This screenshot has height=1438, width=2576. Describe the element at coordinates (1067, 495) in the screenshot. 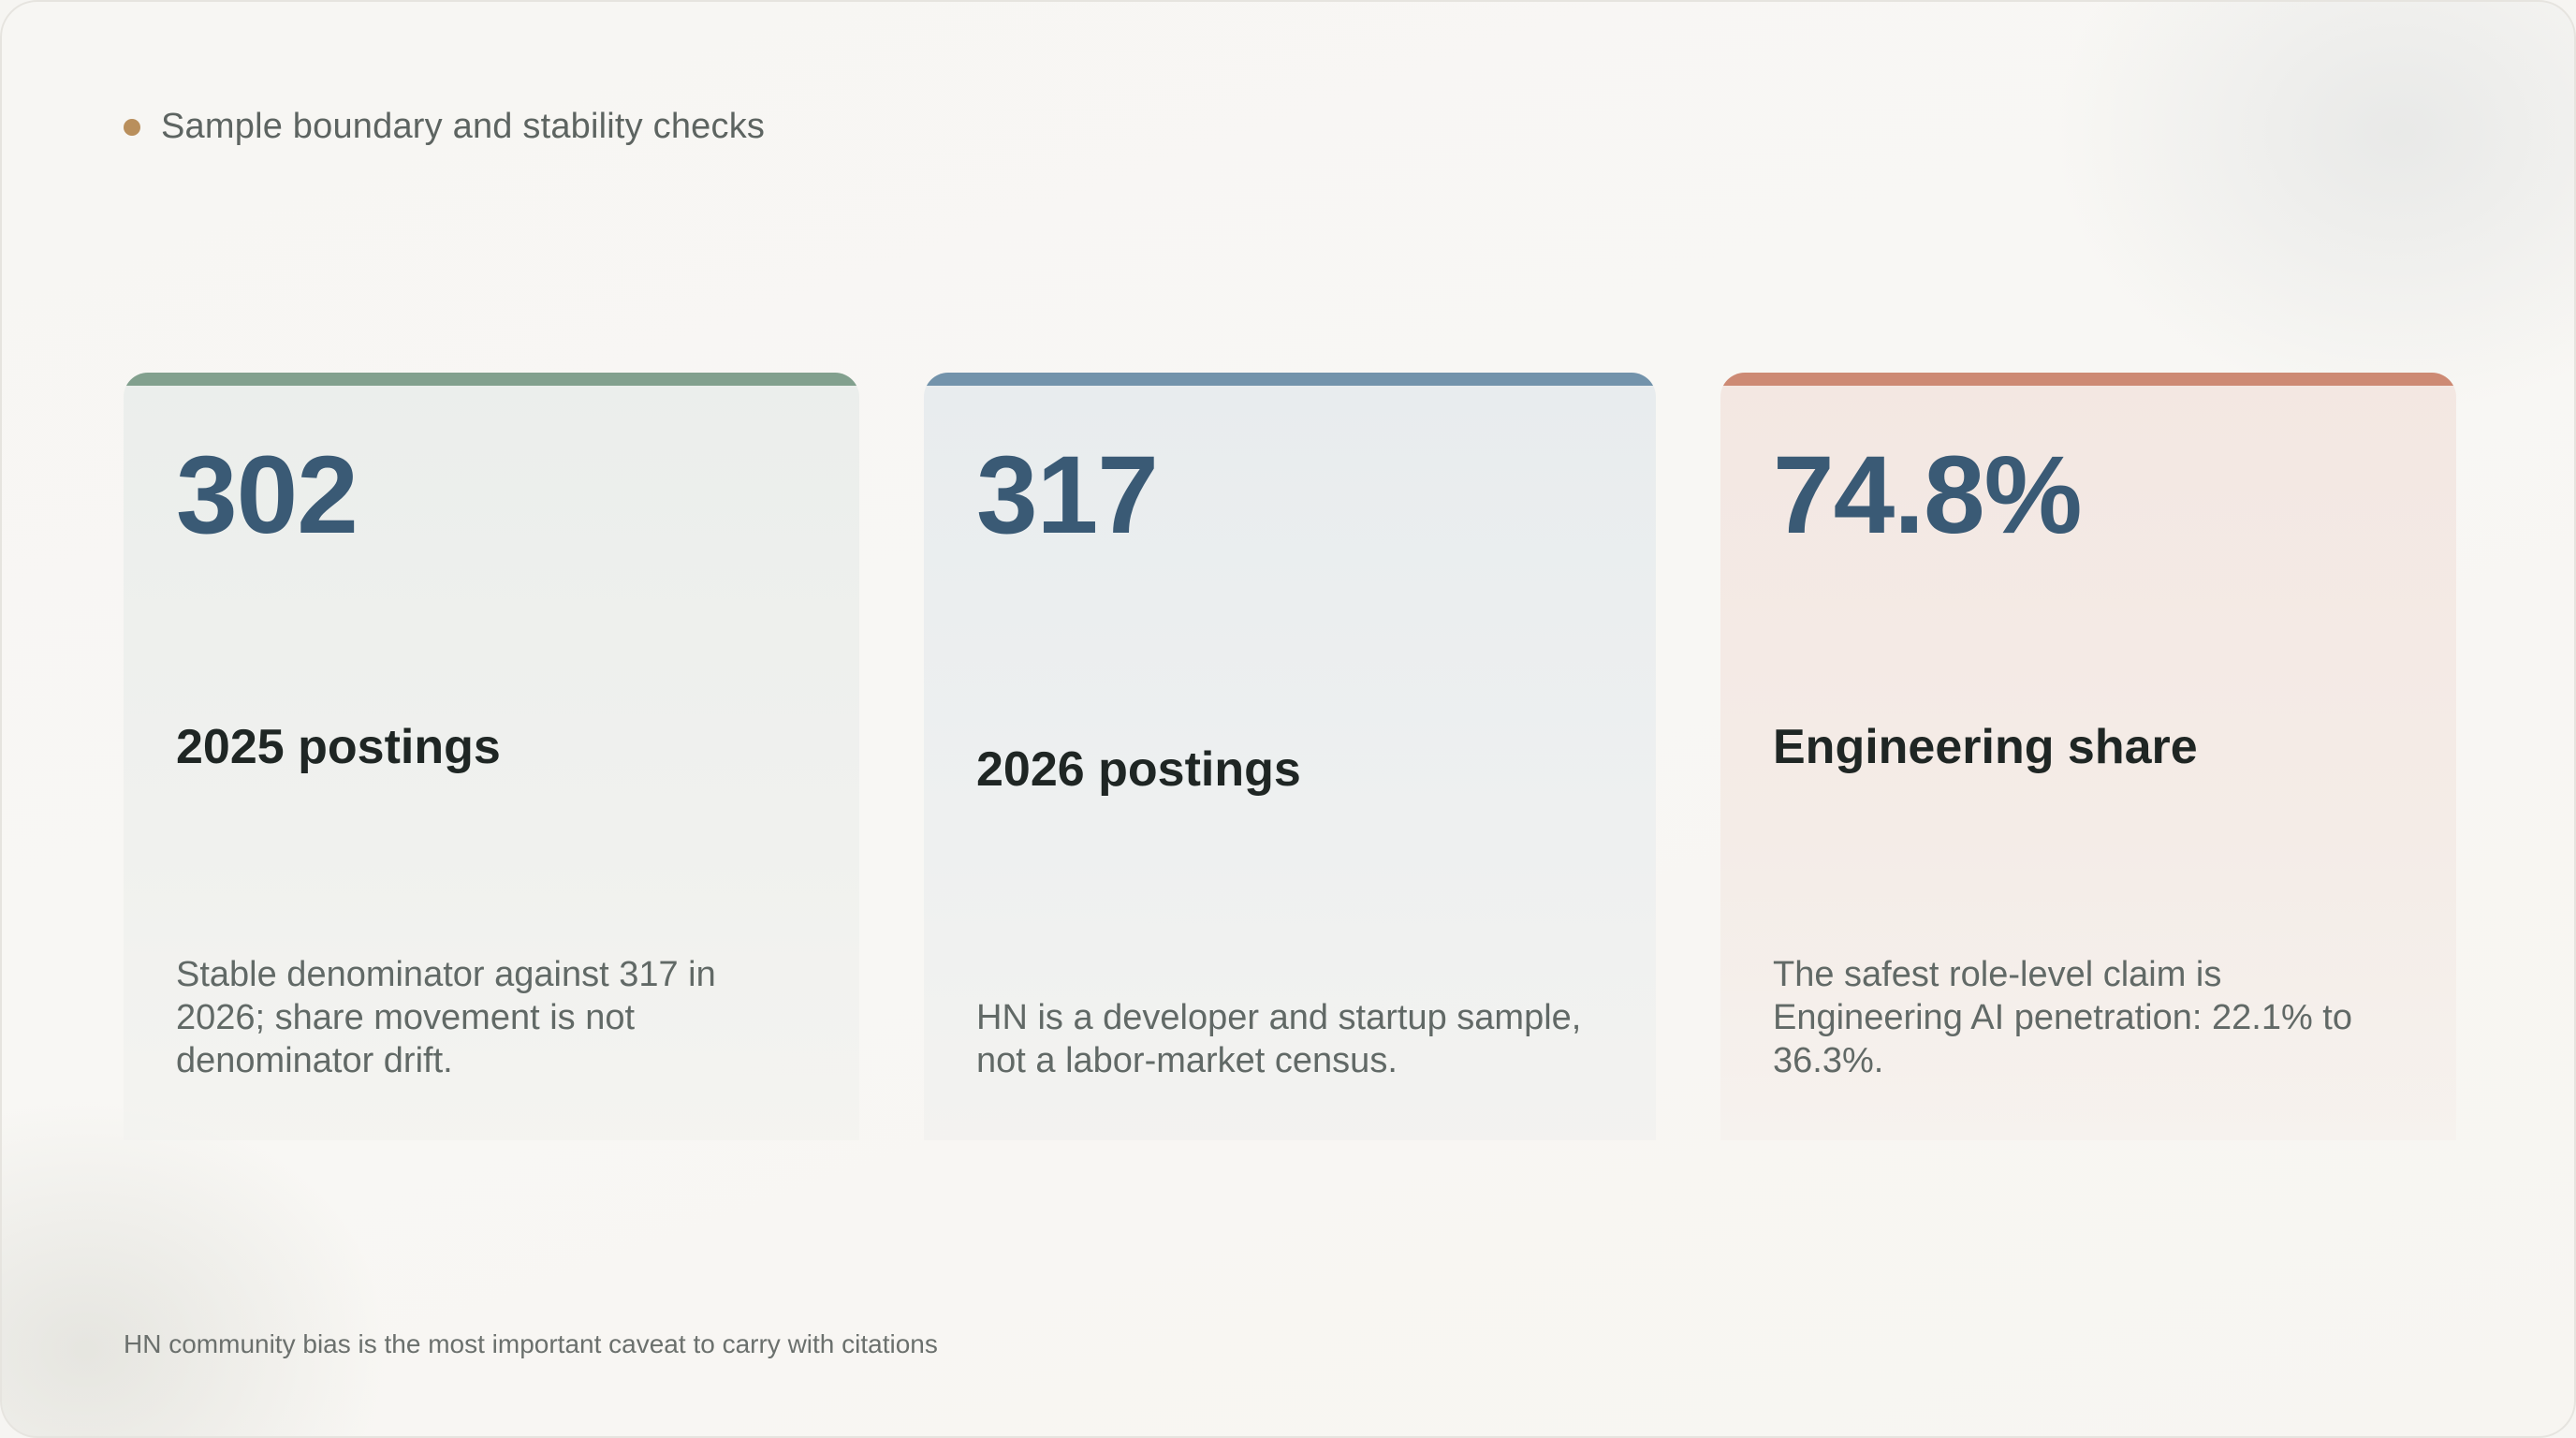

I see `stat-value: 317` at that location.